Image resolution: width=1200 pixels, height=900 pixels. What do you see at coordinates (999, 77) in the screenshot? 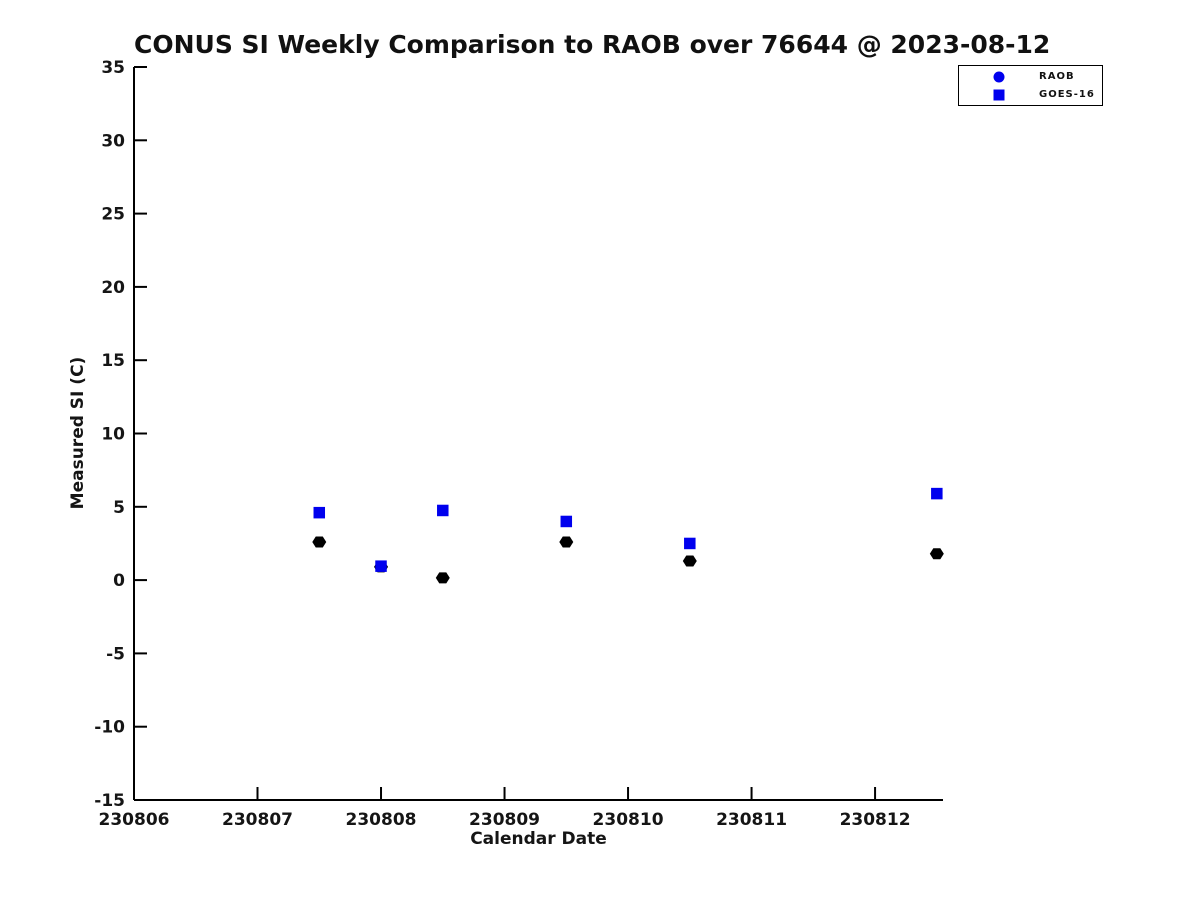
I see `raob-circle-icon` at bounding box center [999, 77].